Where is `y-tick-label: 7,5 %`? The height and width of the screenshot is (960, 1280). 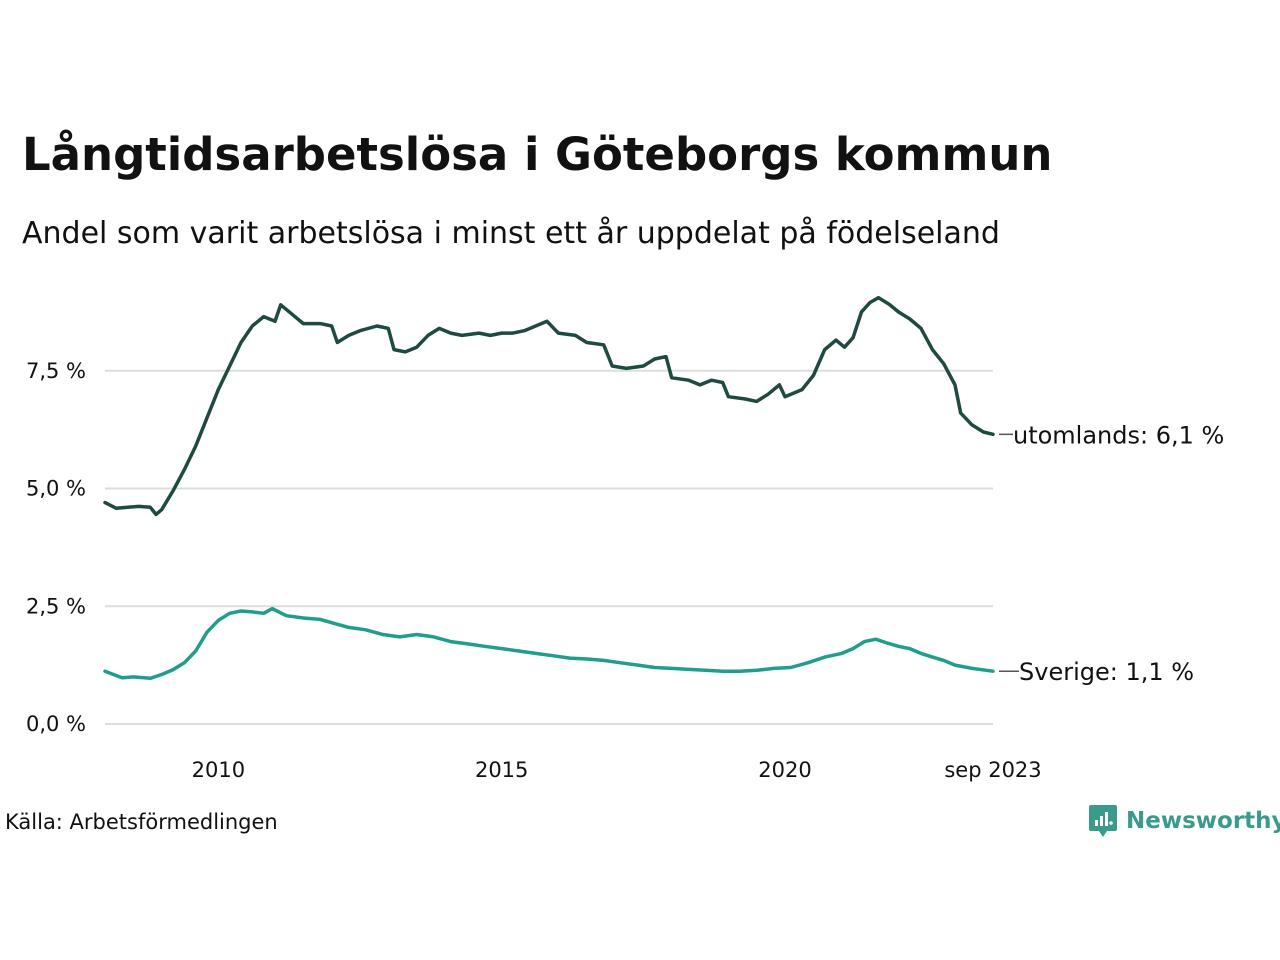 y-tick-label: 7,5 % is located at coordinates (56, 371).